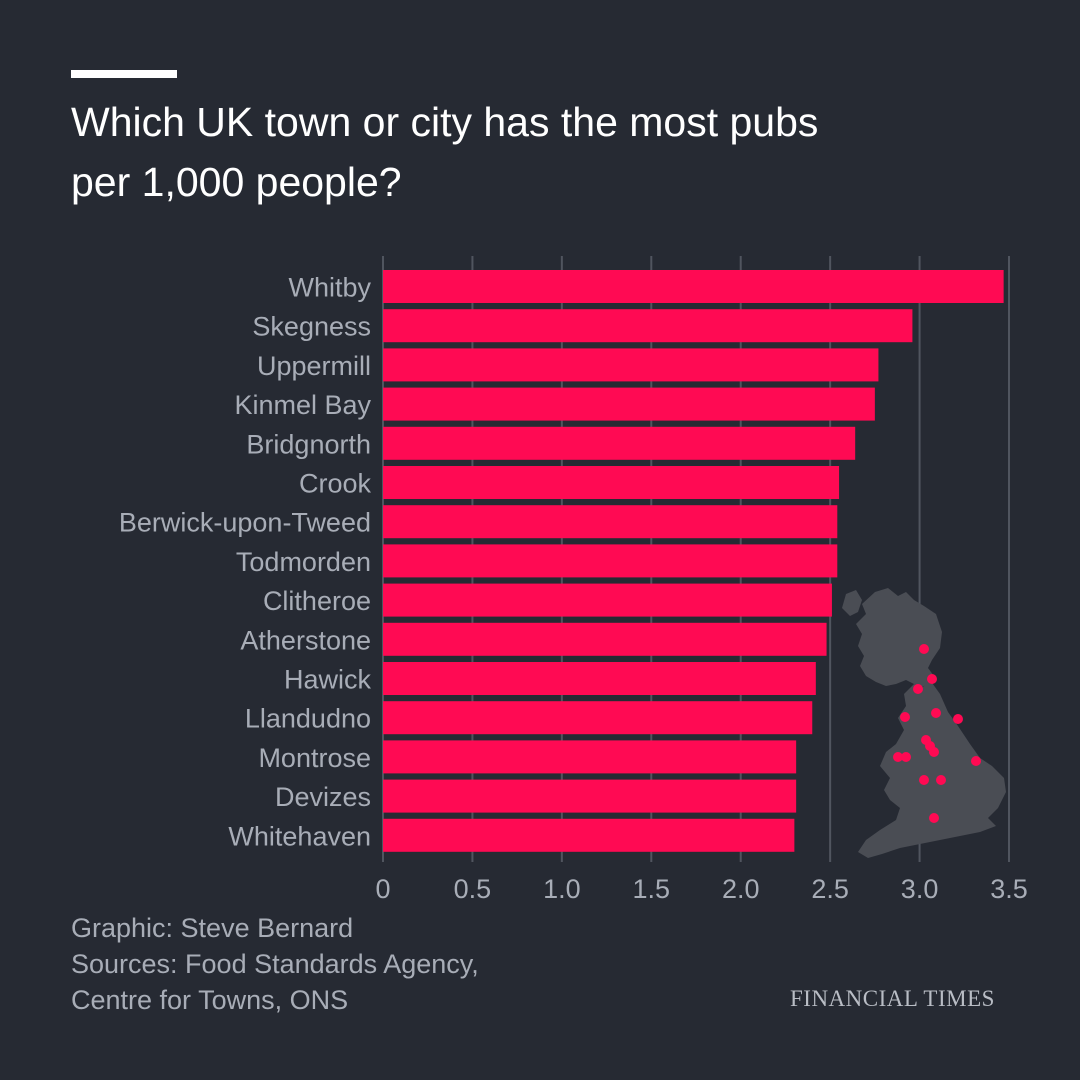 This screenshot has height=1080, width=1080. I want to click on sources-line-2: Centre for Towns, ONS, so click(210, 1000).